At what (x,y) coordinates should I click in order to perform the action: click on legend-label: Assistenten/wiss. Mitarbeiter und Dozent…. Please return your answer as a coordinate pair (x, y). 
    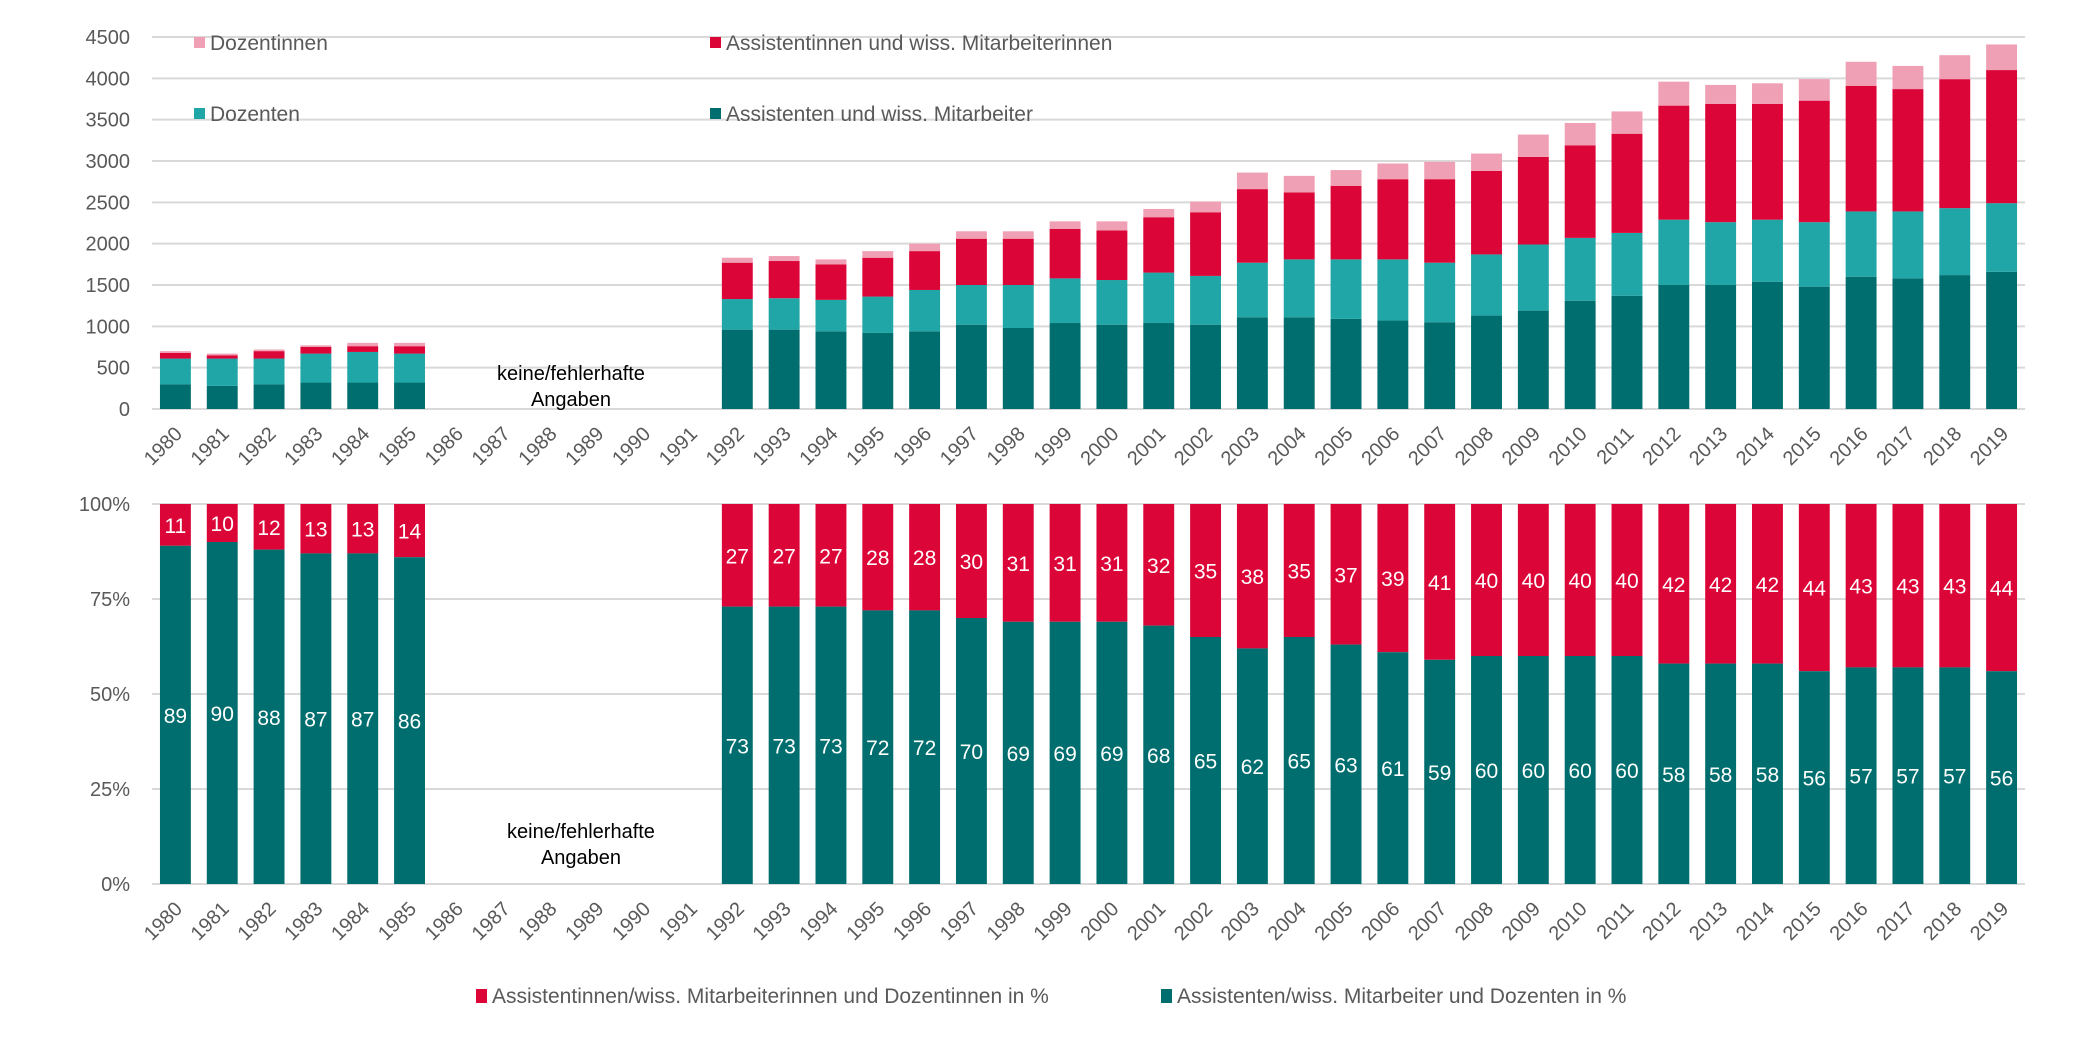
    Looking at the image, I should click on (1401, 996).